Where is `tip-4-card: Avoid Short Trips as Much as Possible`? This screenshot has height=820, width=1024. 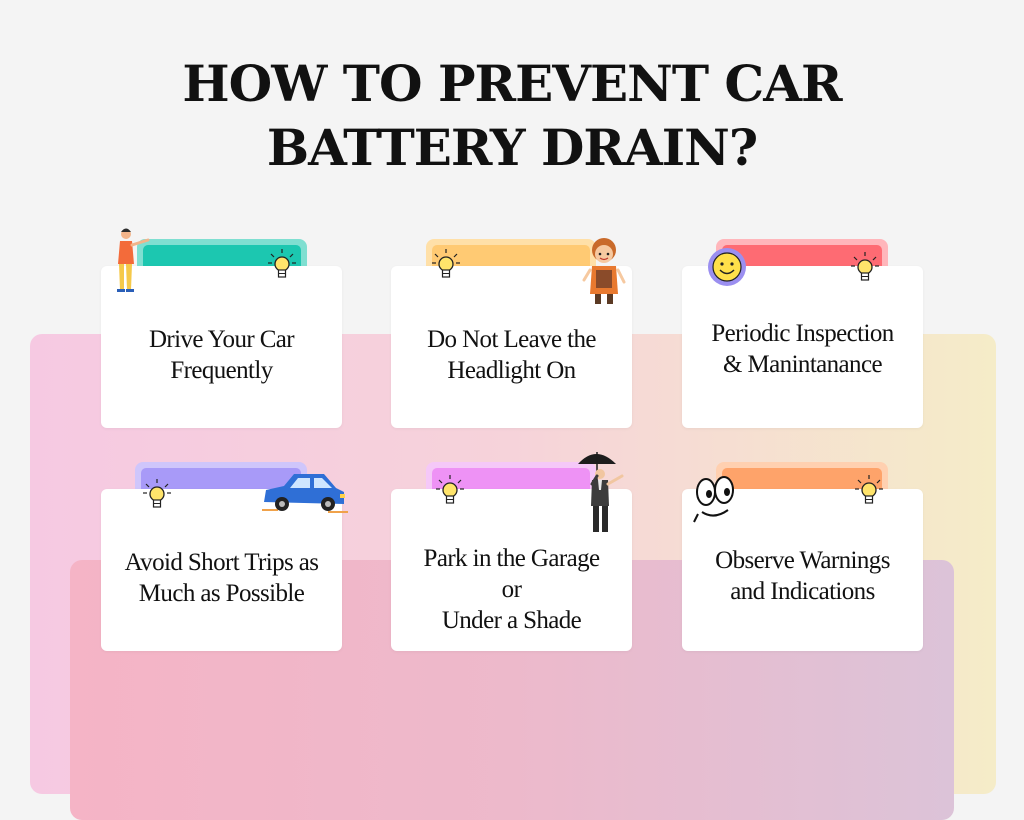 tip-4-card: Avoid Short Trips as Much as Possible is located at coordinates (221, 570).